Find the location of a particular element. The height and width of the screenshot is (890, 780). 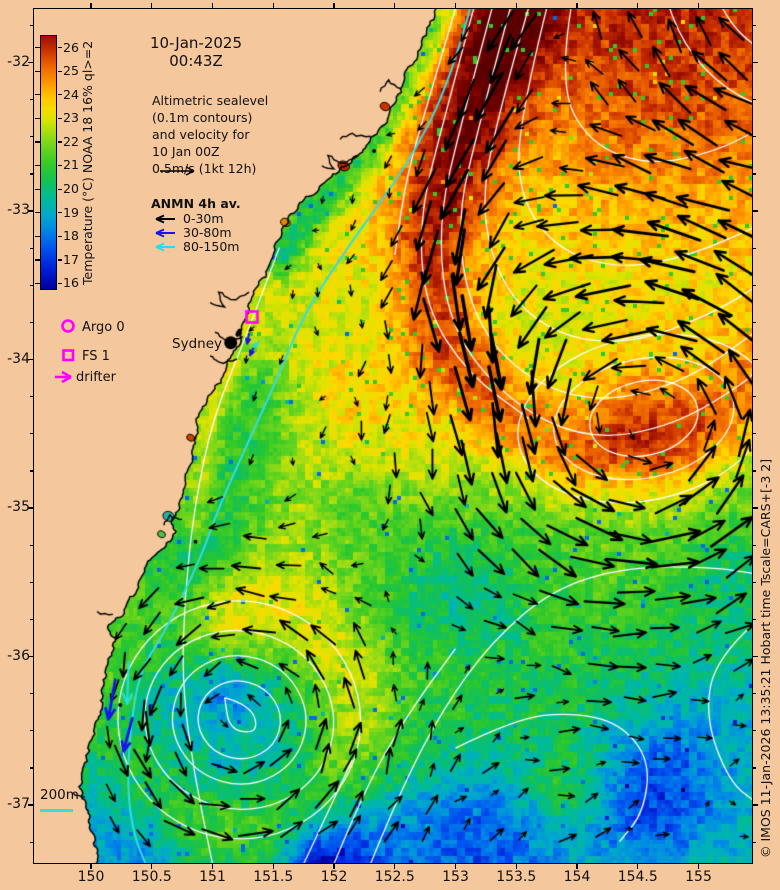

y-axis-tick-label: -37 is located at coordinates (18, 804).